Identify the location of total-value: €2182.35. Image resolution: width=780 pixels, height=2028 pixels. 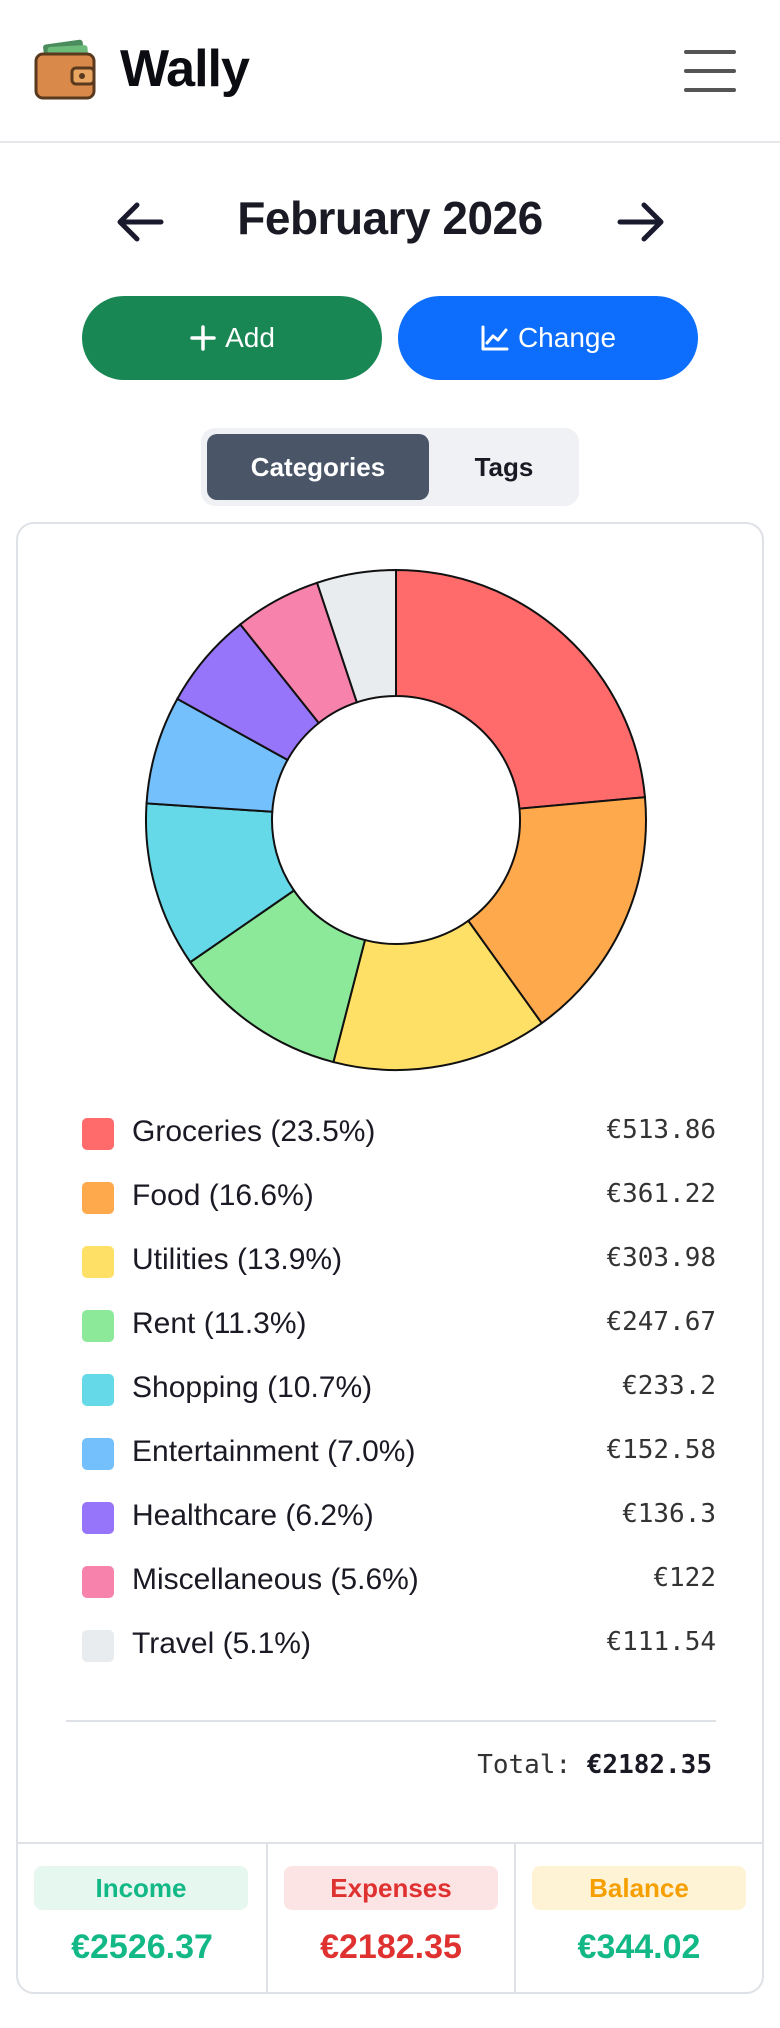
(649, 1765).